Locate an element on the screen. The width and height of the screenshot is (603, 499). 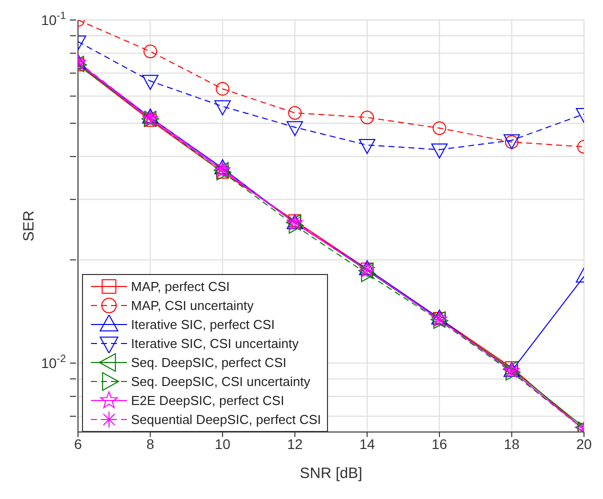
x-tick-label: 12 is located at coordinates (295, 444).